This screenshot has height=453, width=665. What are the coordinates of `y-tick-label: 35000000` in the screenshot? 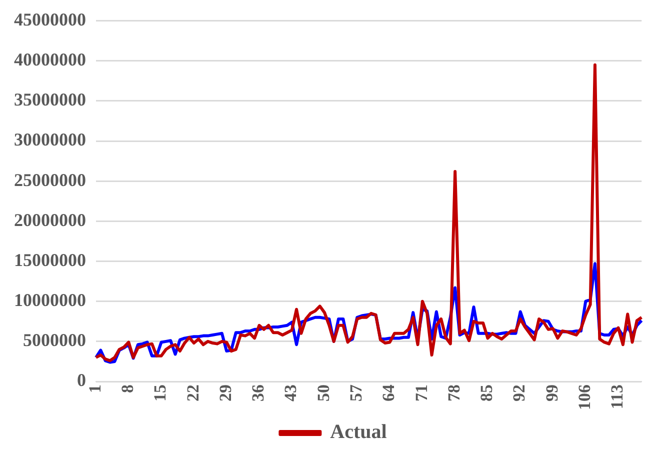 It's located at (50, 100).